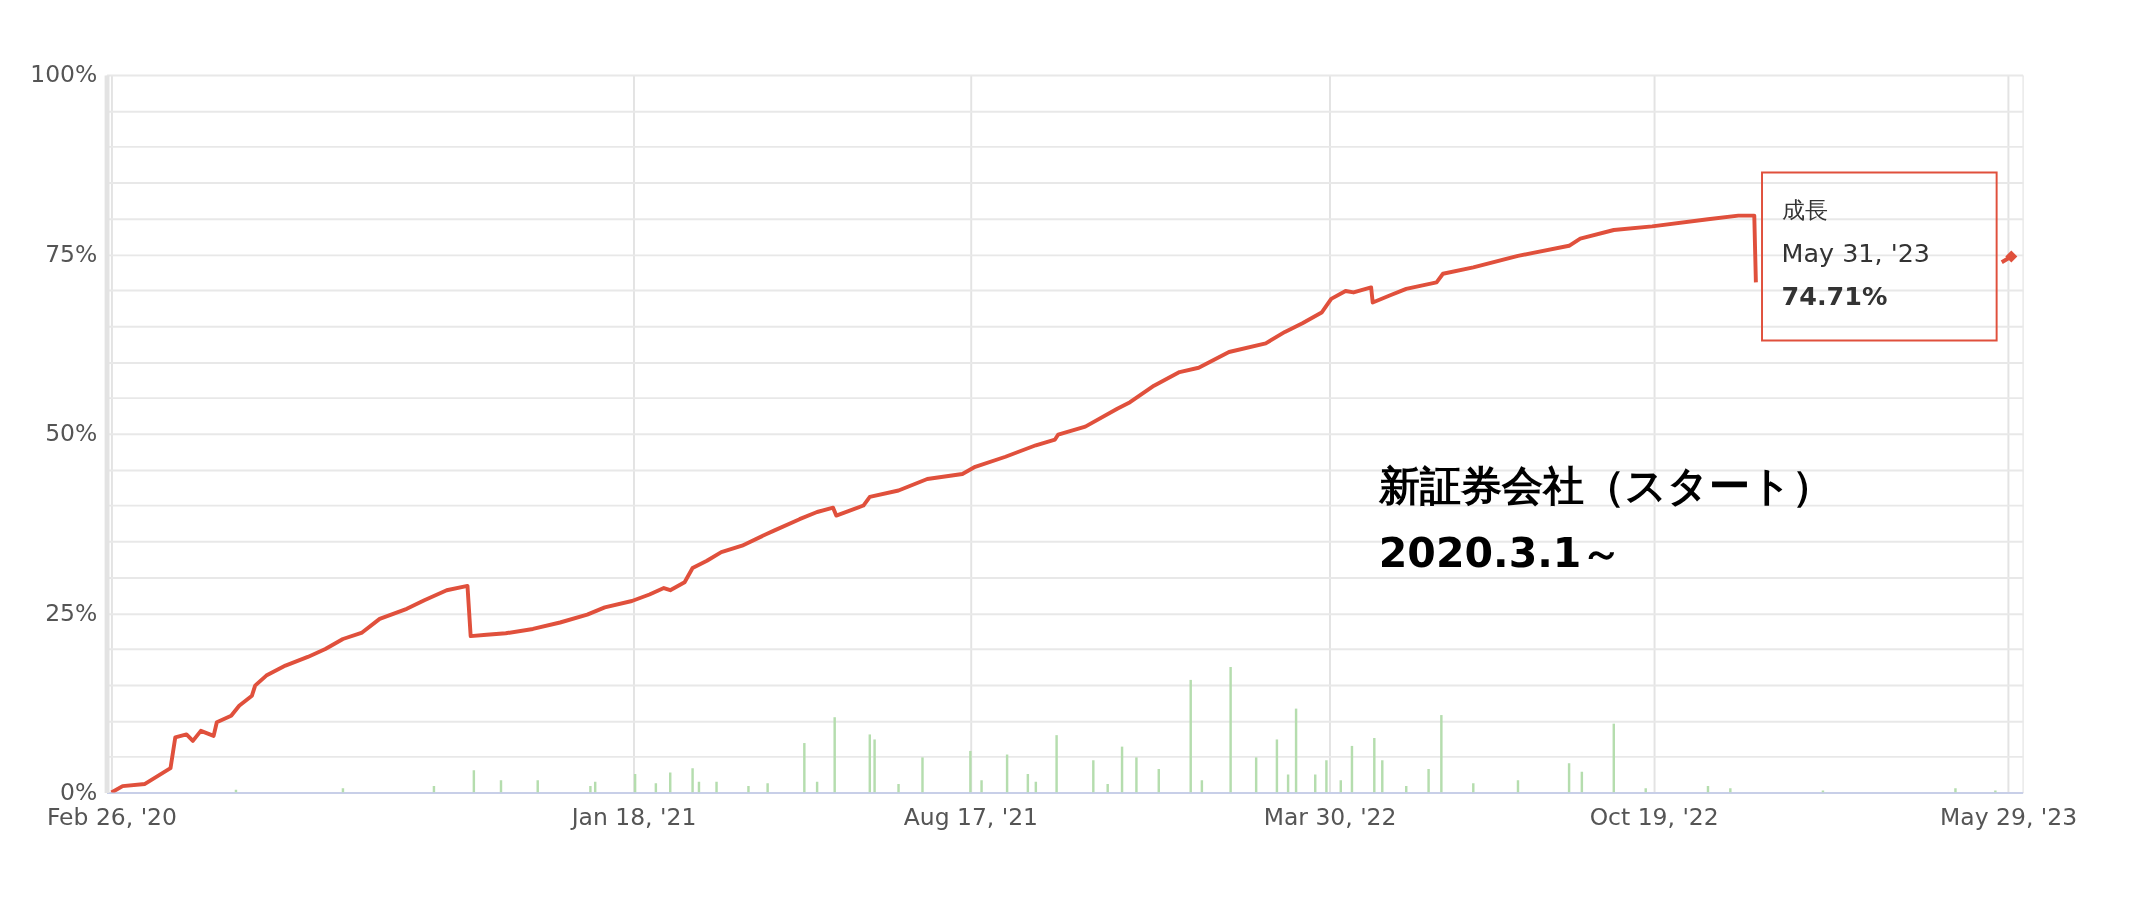 This screenshot has width=2136, height=898. I want to click on x-tick-label: Mar 30, '22, so click(1330, 817).